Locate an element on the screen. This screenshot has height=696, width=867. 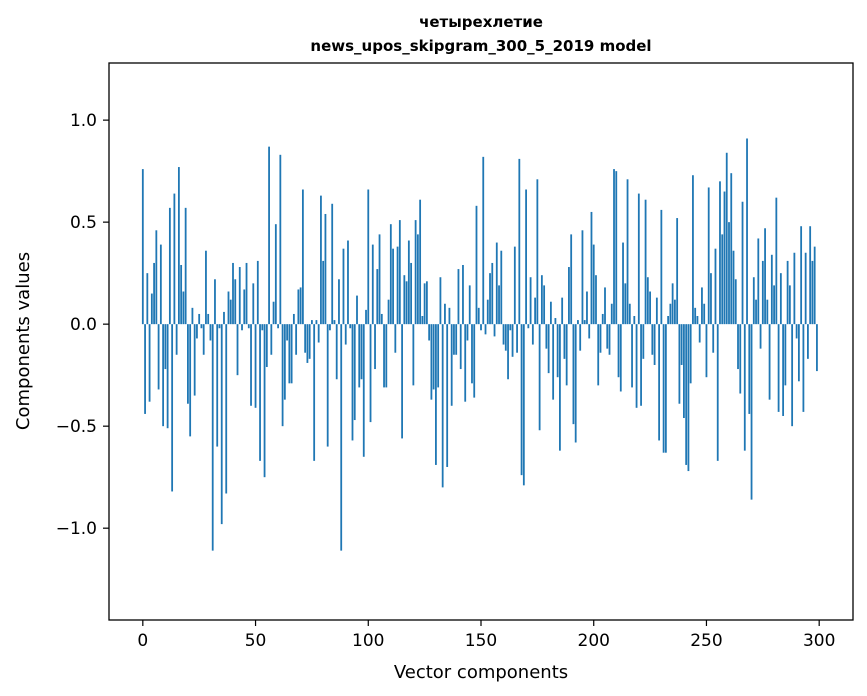
x-axis-ticks: 0 50 100 150 200 250 300 is located at coordinates (486, 635).